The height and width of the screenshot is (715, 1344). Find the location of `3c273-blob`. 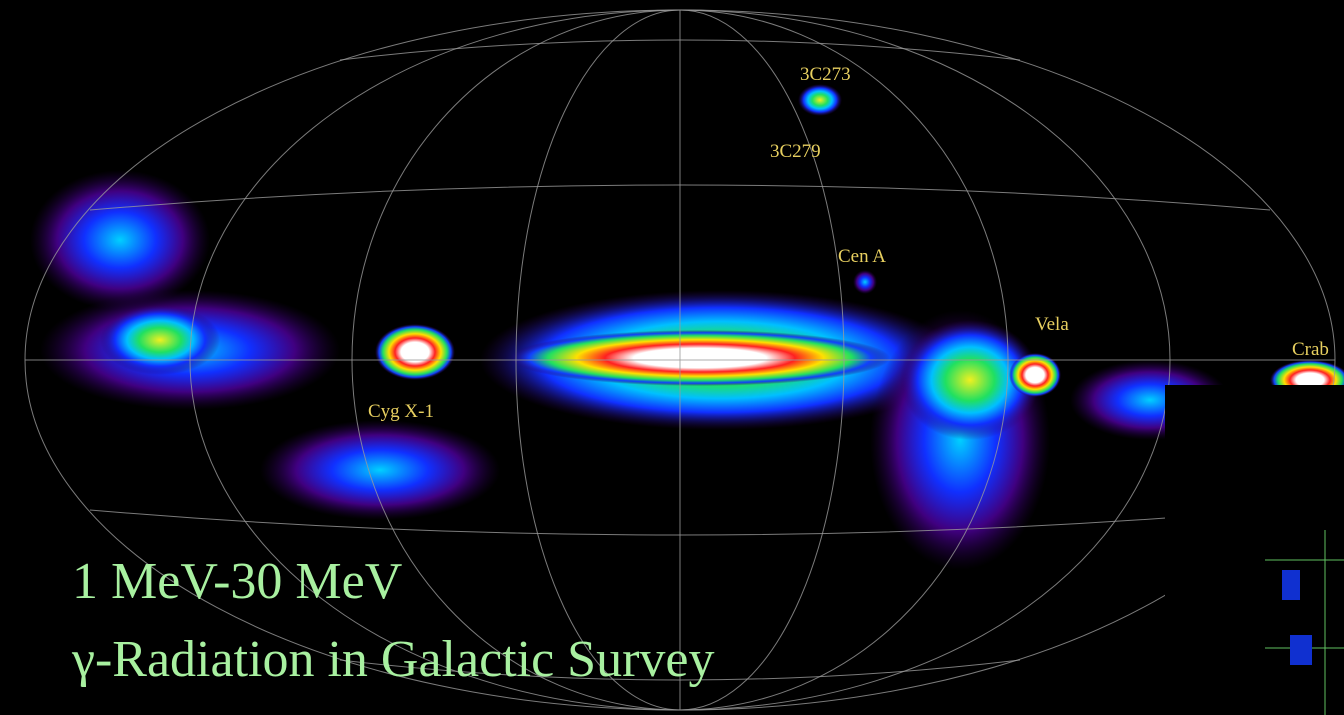

3c273-blob is located at coordinates (820, 100).